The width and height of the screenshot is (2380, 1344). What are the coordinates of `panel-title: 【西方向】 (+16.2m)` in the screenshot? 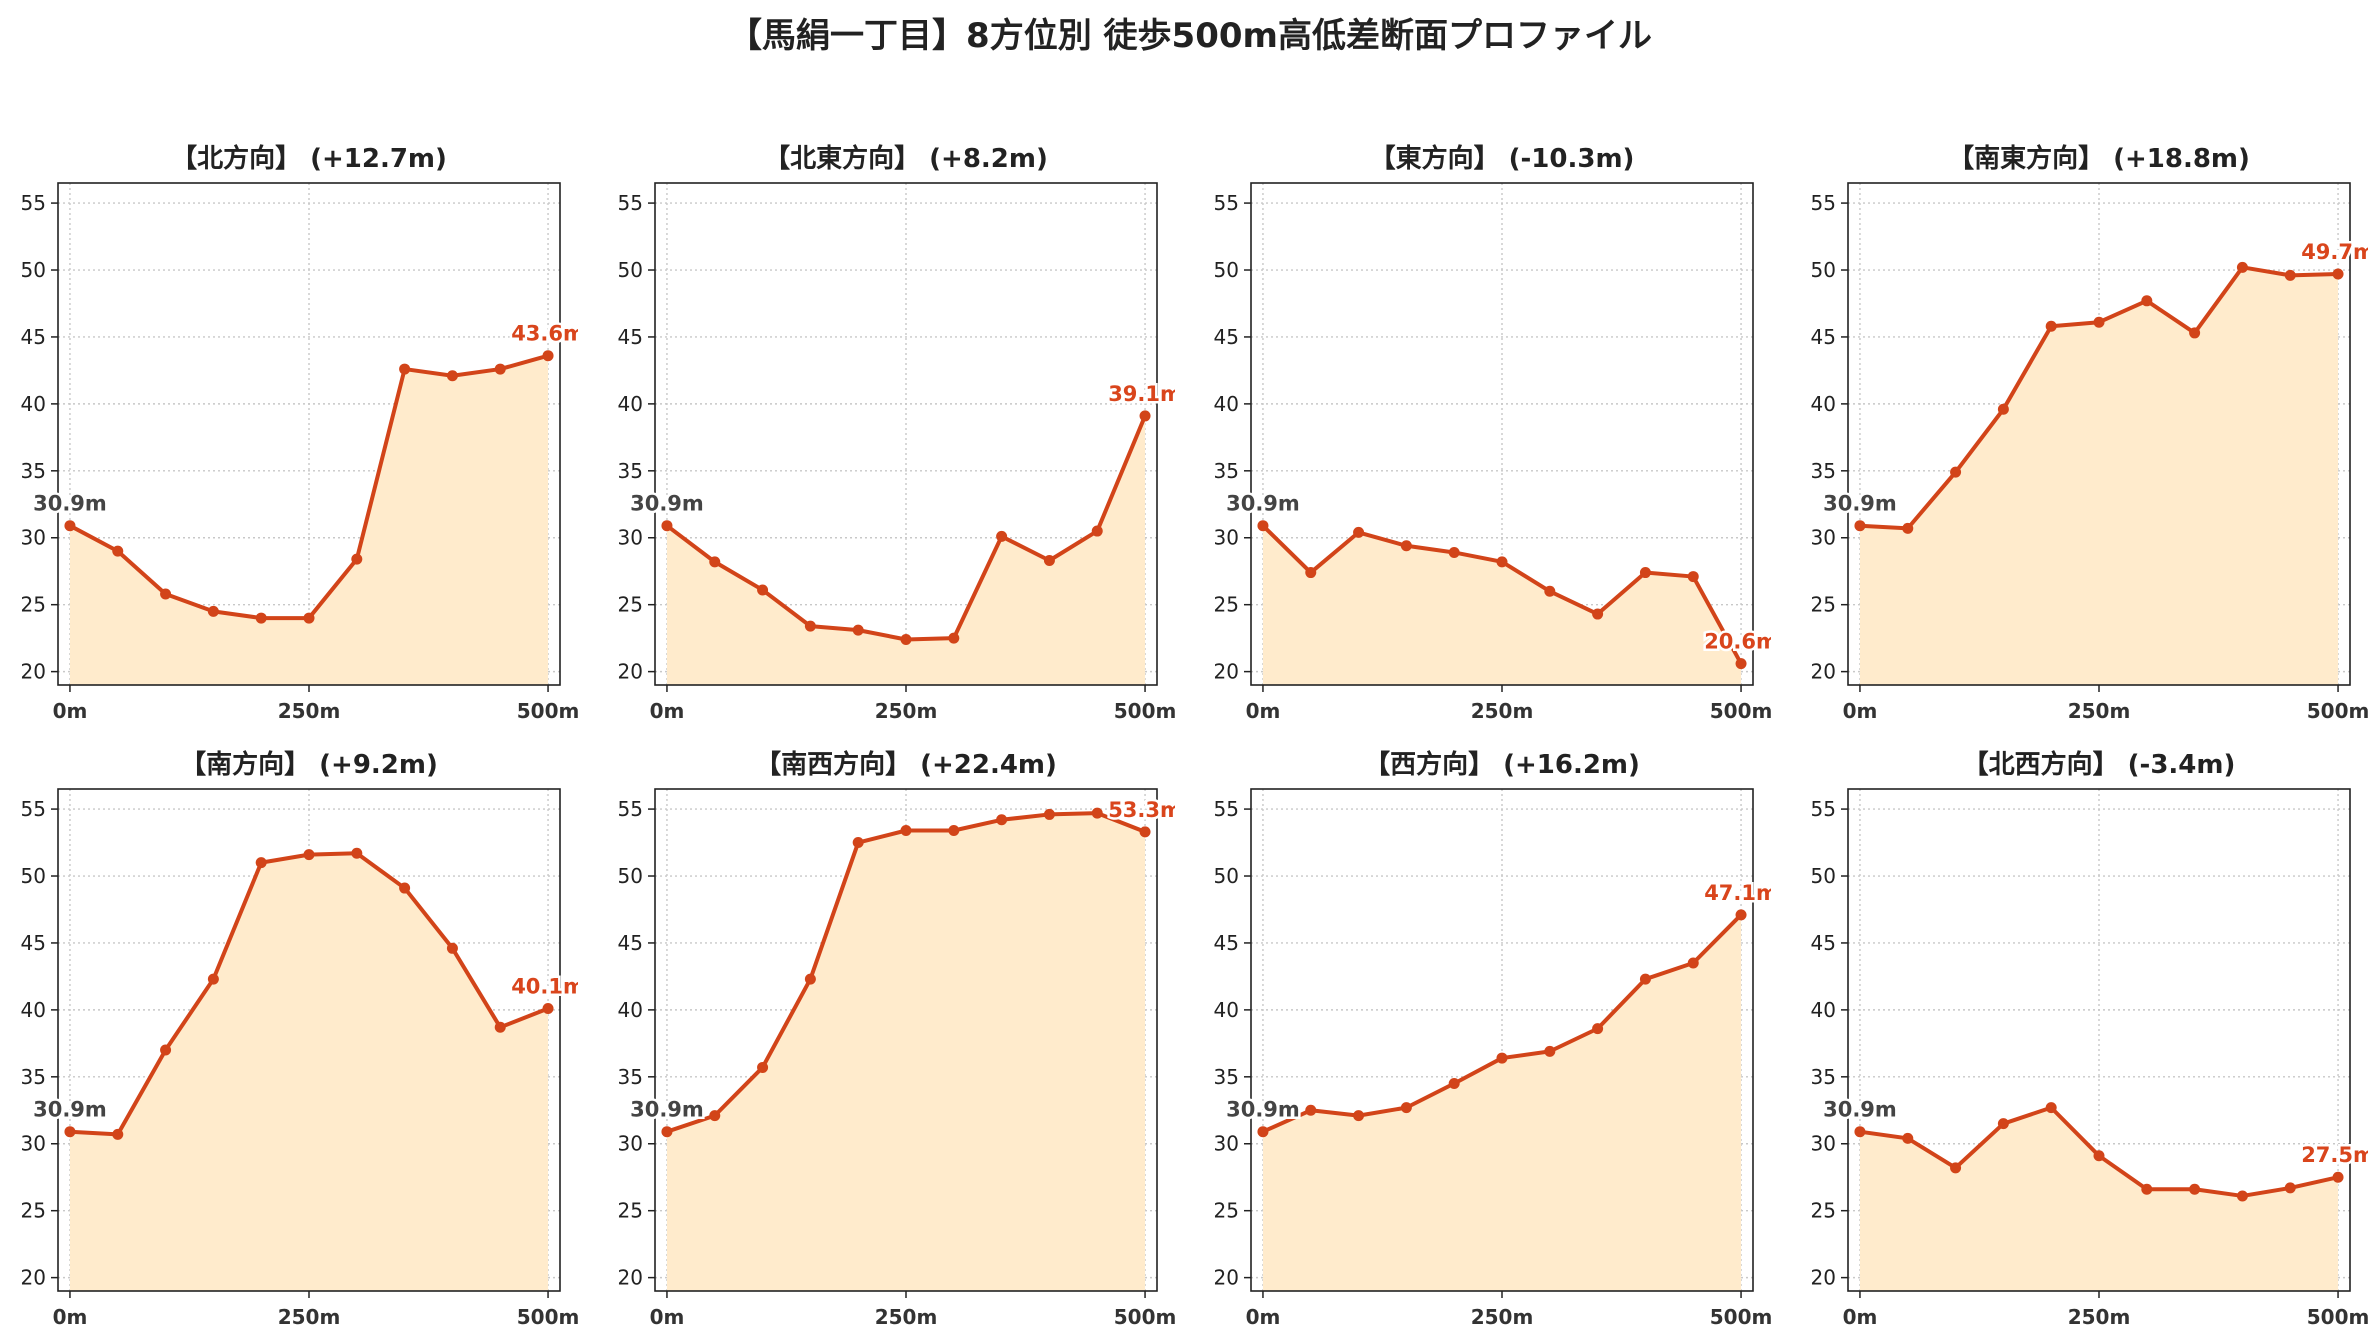 It's located at (1502, 765).